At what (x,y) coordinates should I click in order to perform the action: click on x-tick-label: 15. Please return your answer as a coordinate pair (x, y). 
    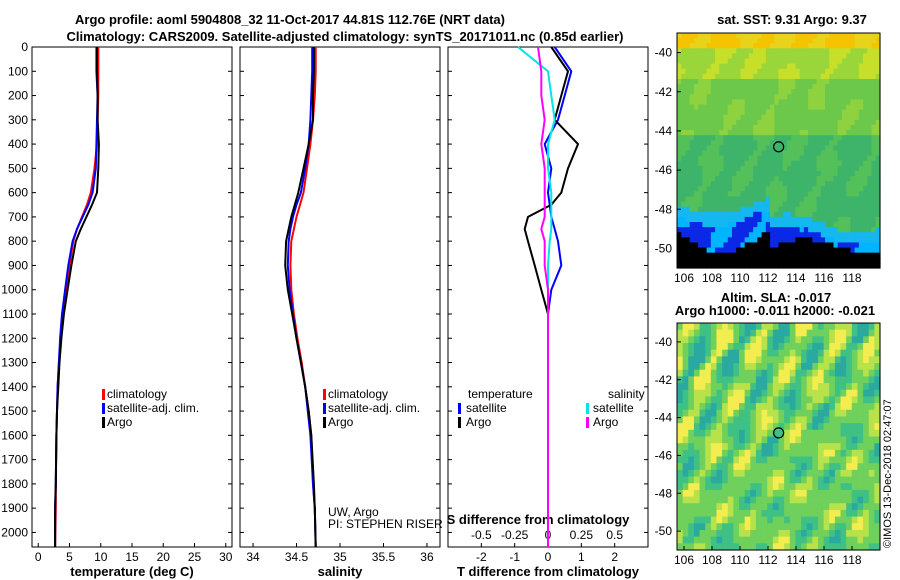
    Looking at the image, I should click on (132, 557).